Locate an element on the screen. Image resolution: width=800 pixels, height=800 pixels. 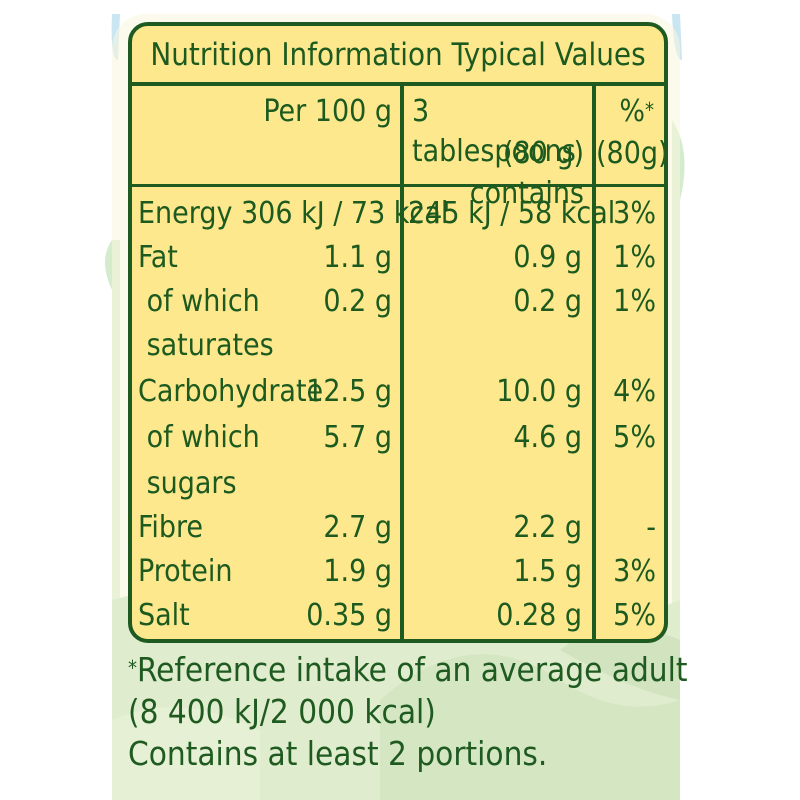
cell-ri-energy: 3% is located at coordinates (634, 213).